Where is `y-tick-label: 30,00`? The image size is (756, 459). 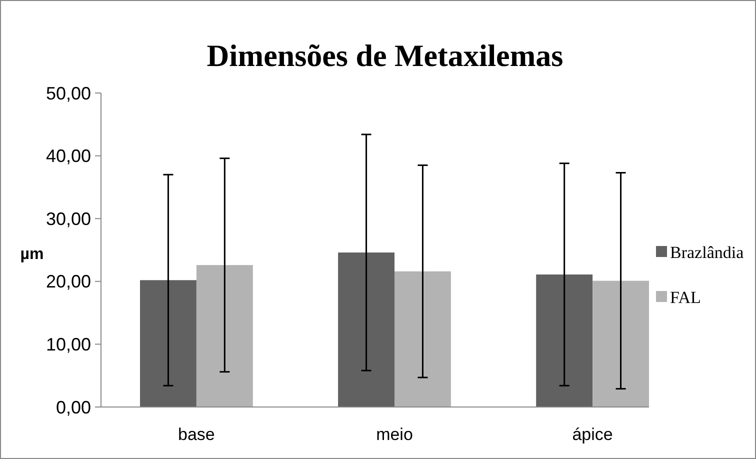 y-tick-label: 30,00 is located at coordinates (68, 218).